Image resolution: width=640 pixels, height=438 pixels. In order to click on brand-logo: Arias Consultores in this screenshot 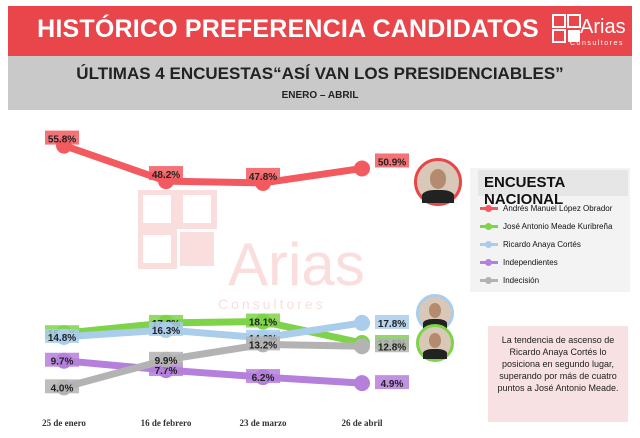, I will do `click(589, 31)`.